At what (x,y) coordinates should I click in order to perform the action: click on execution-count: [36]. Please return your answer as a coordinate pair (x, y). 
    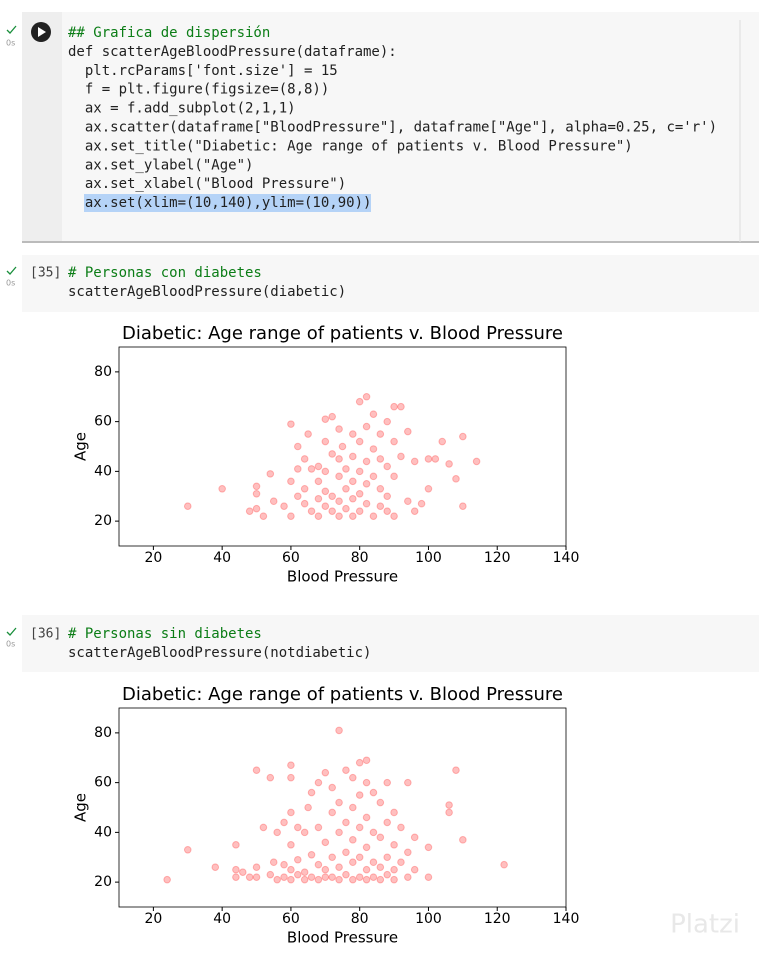
    Looking at the image, I should click on (45, 634).